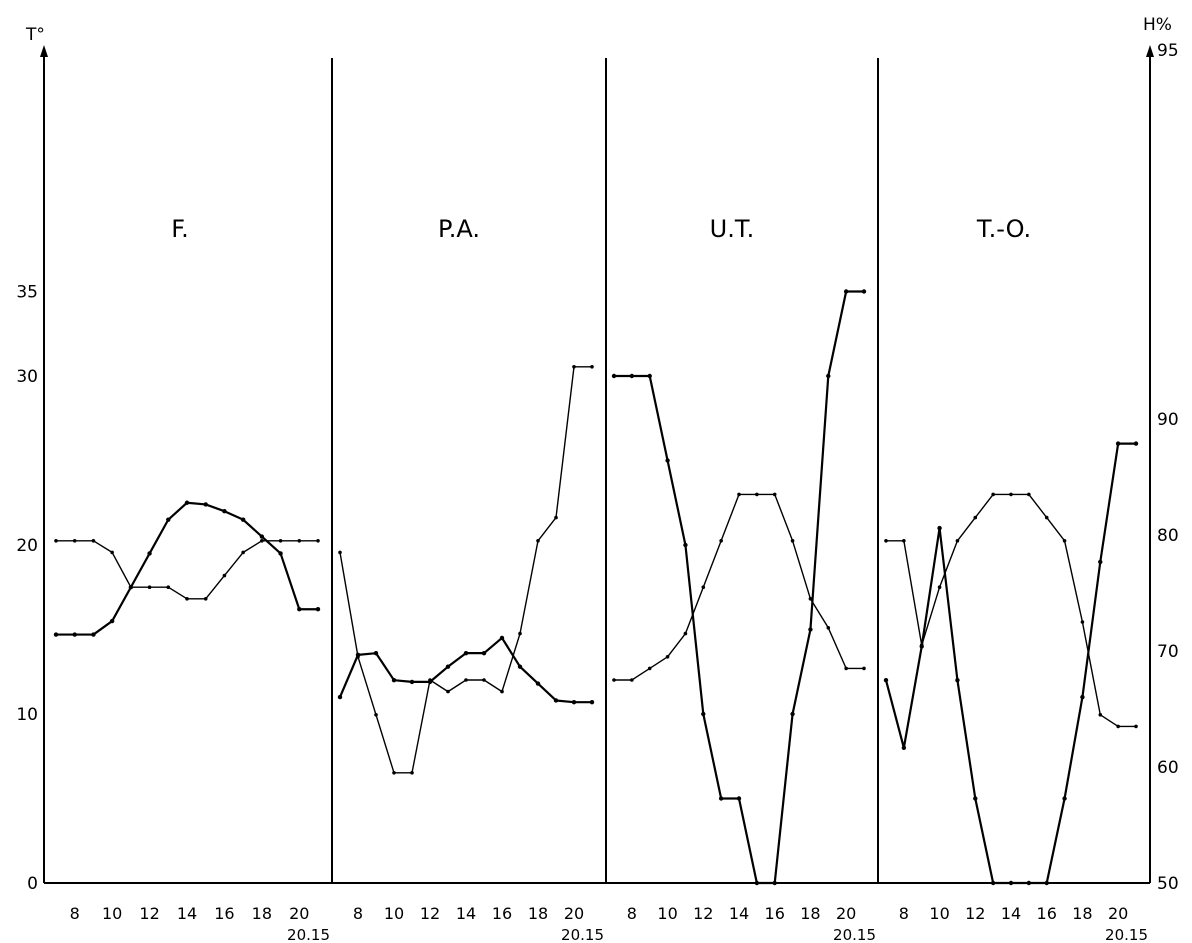 This screenshot has width=1192, height=943. Describe the element at coordinates (459, 229) in the screenshot. I see `panel-title: P.A.` at that location.